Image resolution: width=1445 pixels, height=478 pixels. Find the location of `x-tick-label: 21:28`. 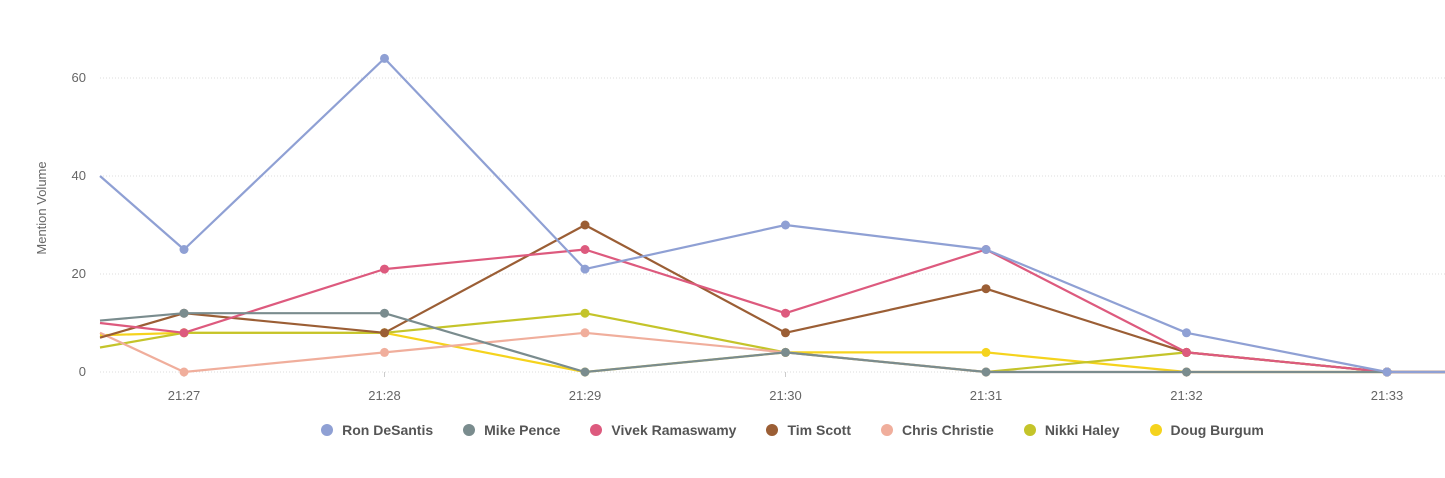

x-tick-label: 21:28 is located at coordinates (384, 395).